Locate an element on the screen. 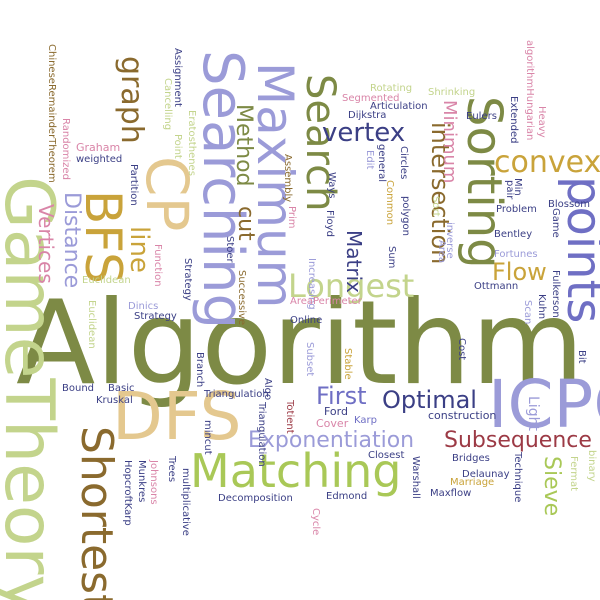 The width and height of the screenshot is (600, 600). word-decomposition: Decomposition is located at coordinates (255, 498).